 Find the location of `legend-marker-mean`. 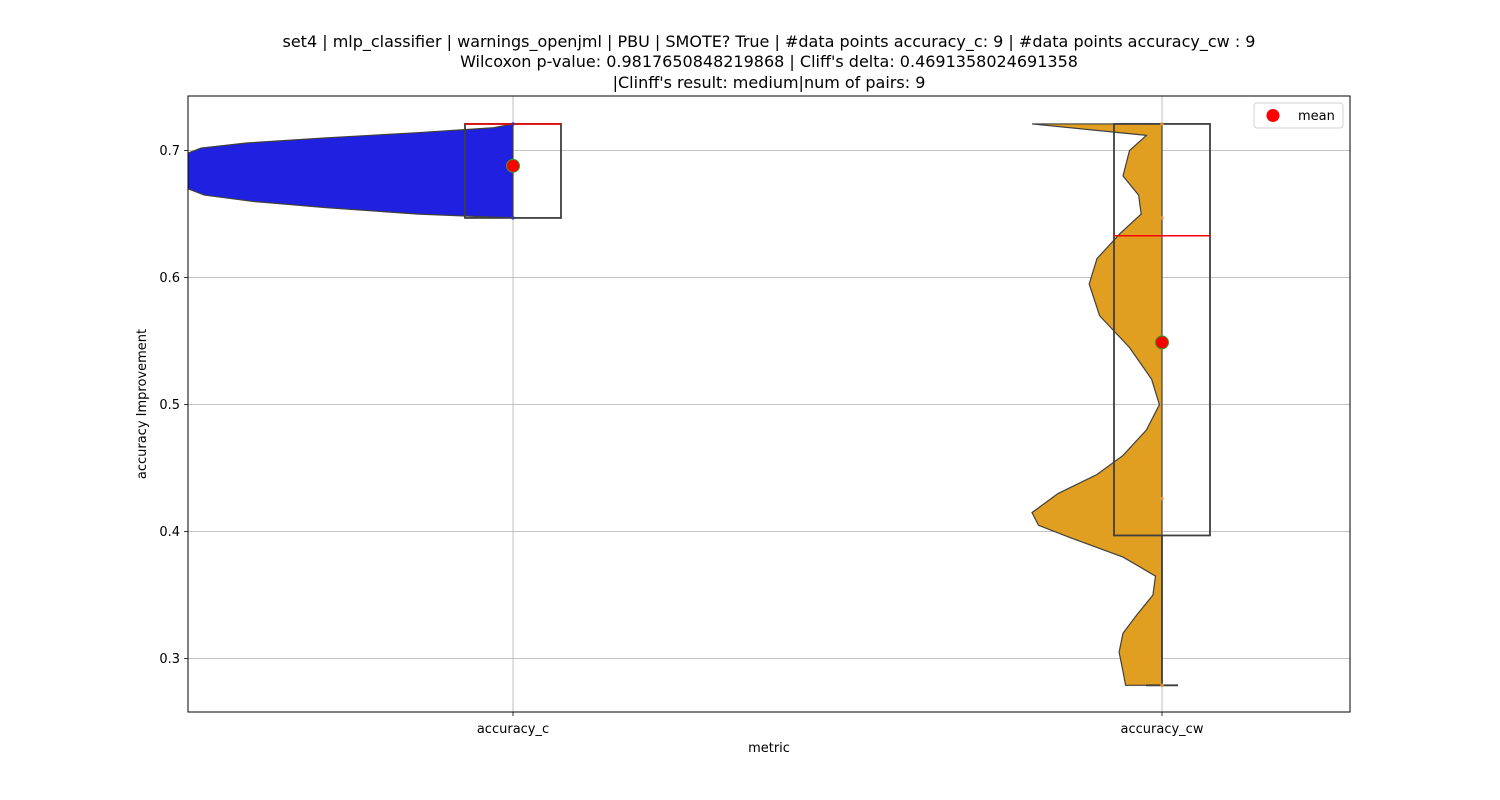

legend-marker-mean is located at coordinates (1273, 115).